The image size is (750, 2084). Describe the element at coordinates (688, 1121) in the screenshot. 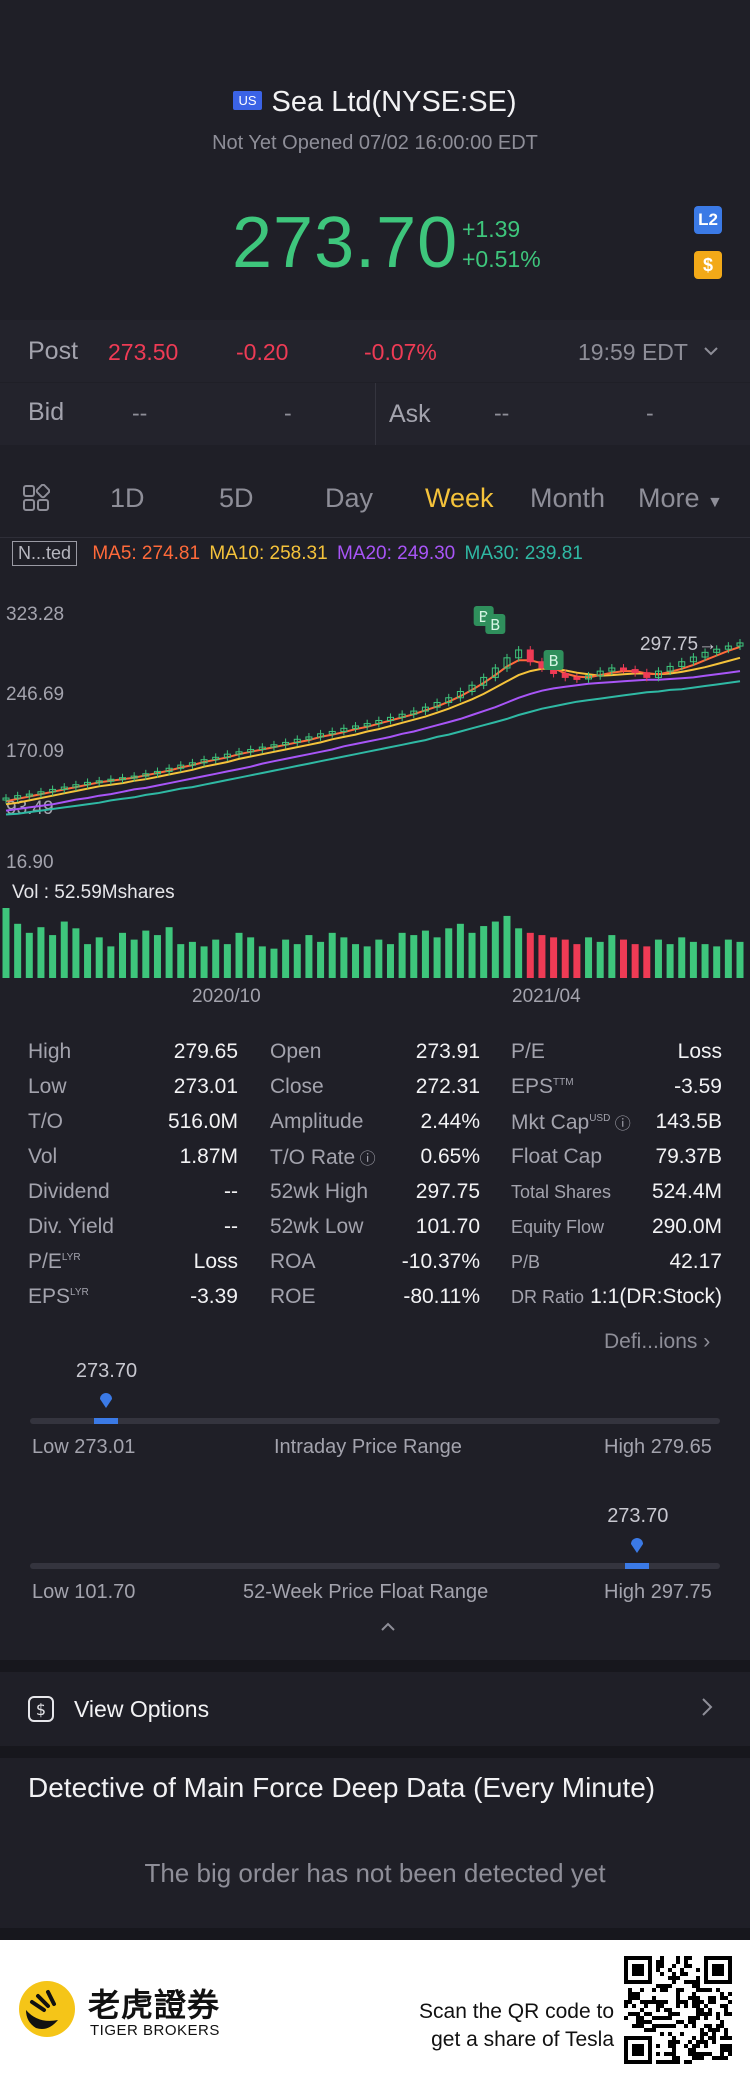

I see `stat-value: 143.5B` at that location.